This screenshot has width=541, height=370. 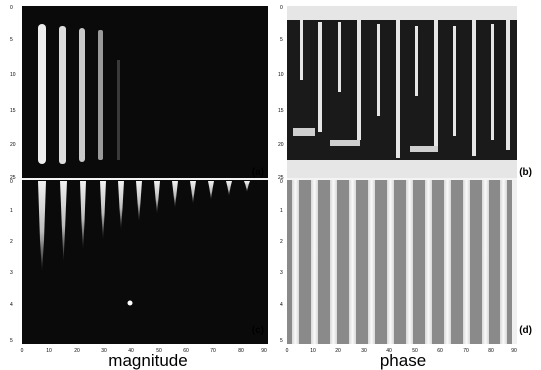 I want to click on panel-b-y-ticks: 0 5 10 15 20 25, so click(x=281, y=93).